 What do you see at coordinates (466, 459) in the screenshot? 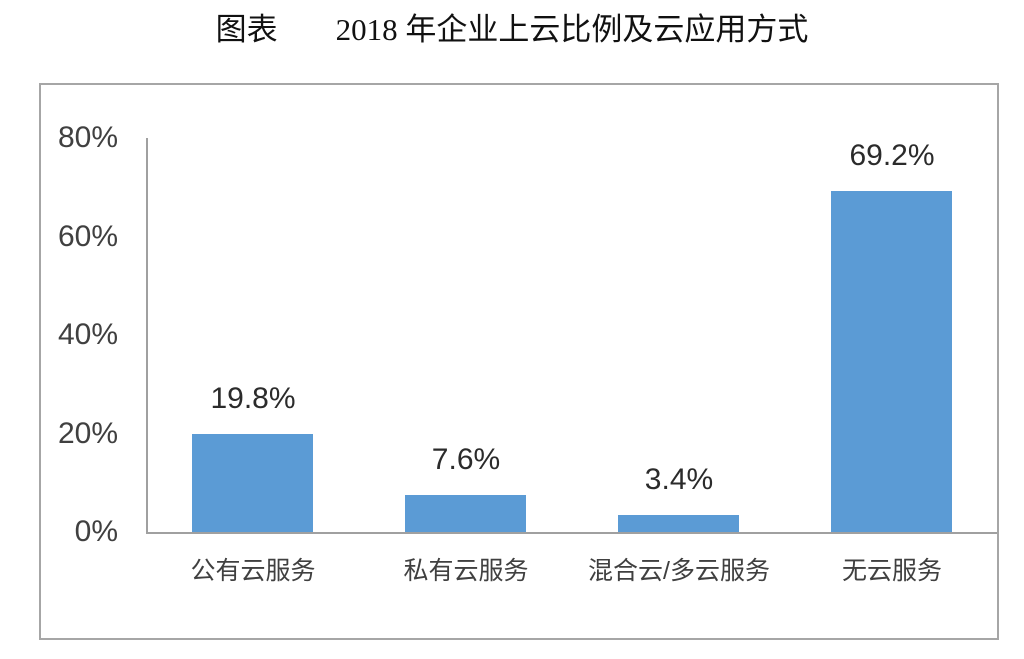
I see `bar-value-label: 7.6%` at bounding box center [466, 459].